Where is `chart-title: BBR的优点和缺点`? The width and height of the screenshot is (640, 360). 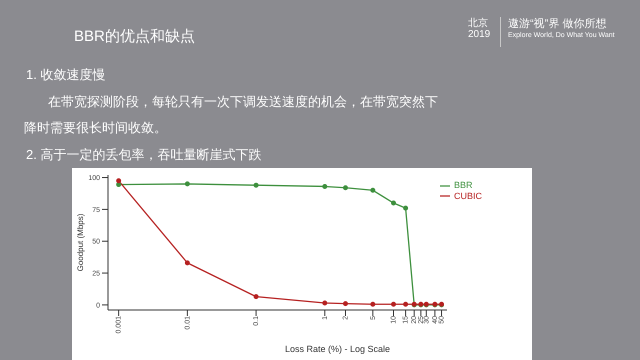
chart-title: BBR的优点和缺点 is located at coordinates (134, 36).